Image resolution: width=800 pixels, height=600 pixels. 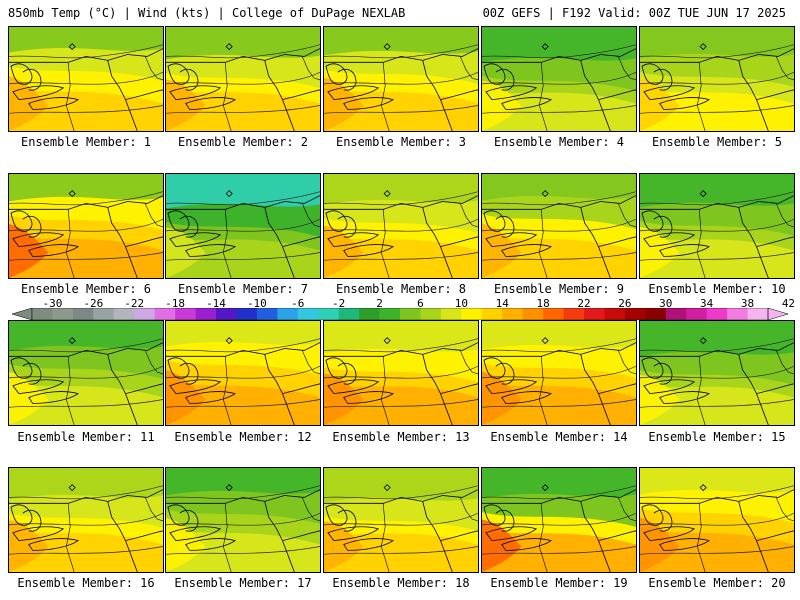 I want to click on colorbar-tick-label: 30, so click(x=666, y=303).